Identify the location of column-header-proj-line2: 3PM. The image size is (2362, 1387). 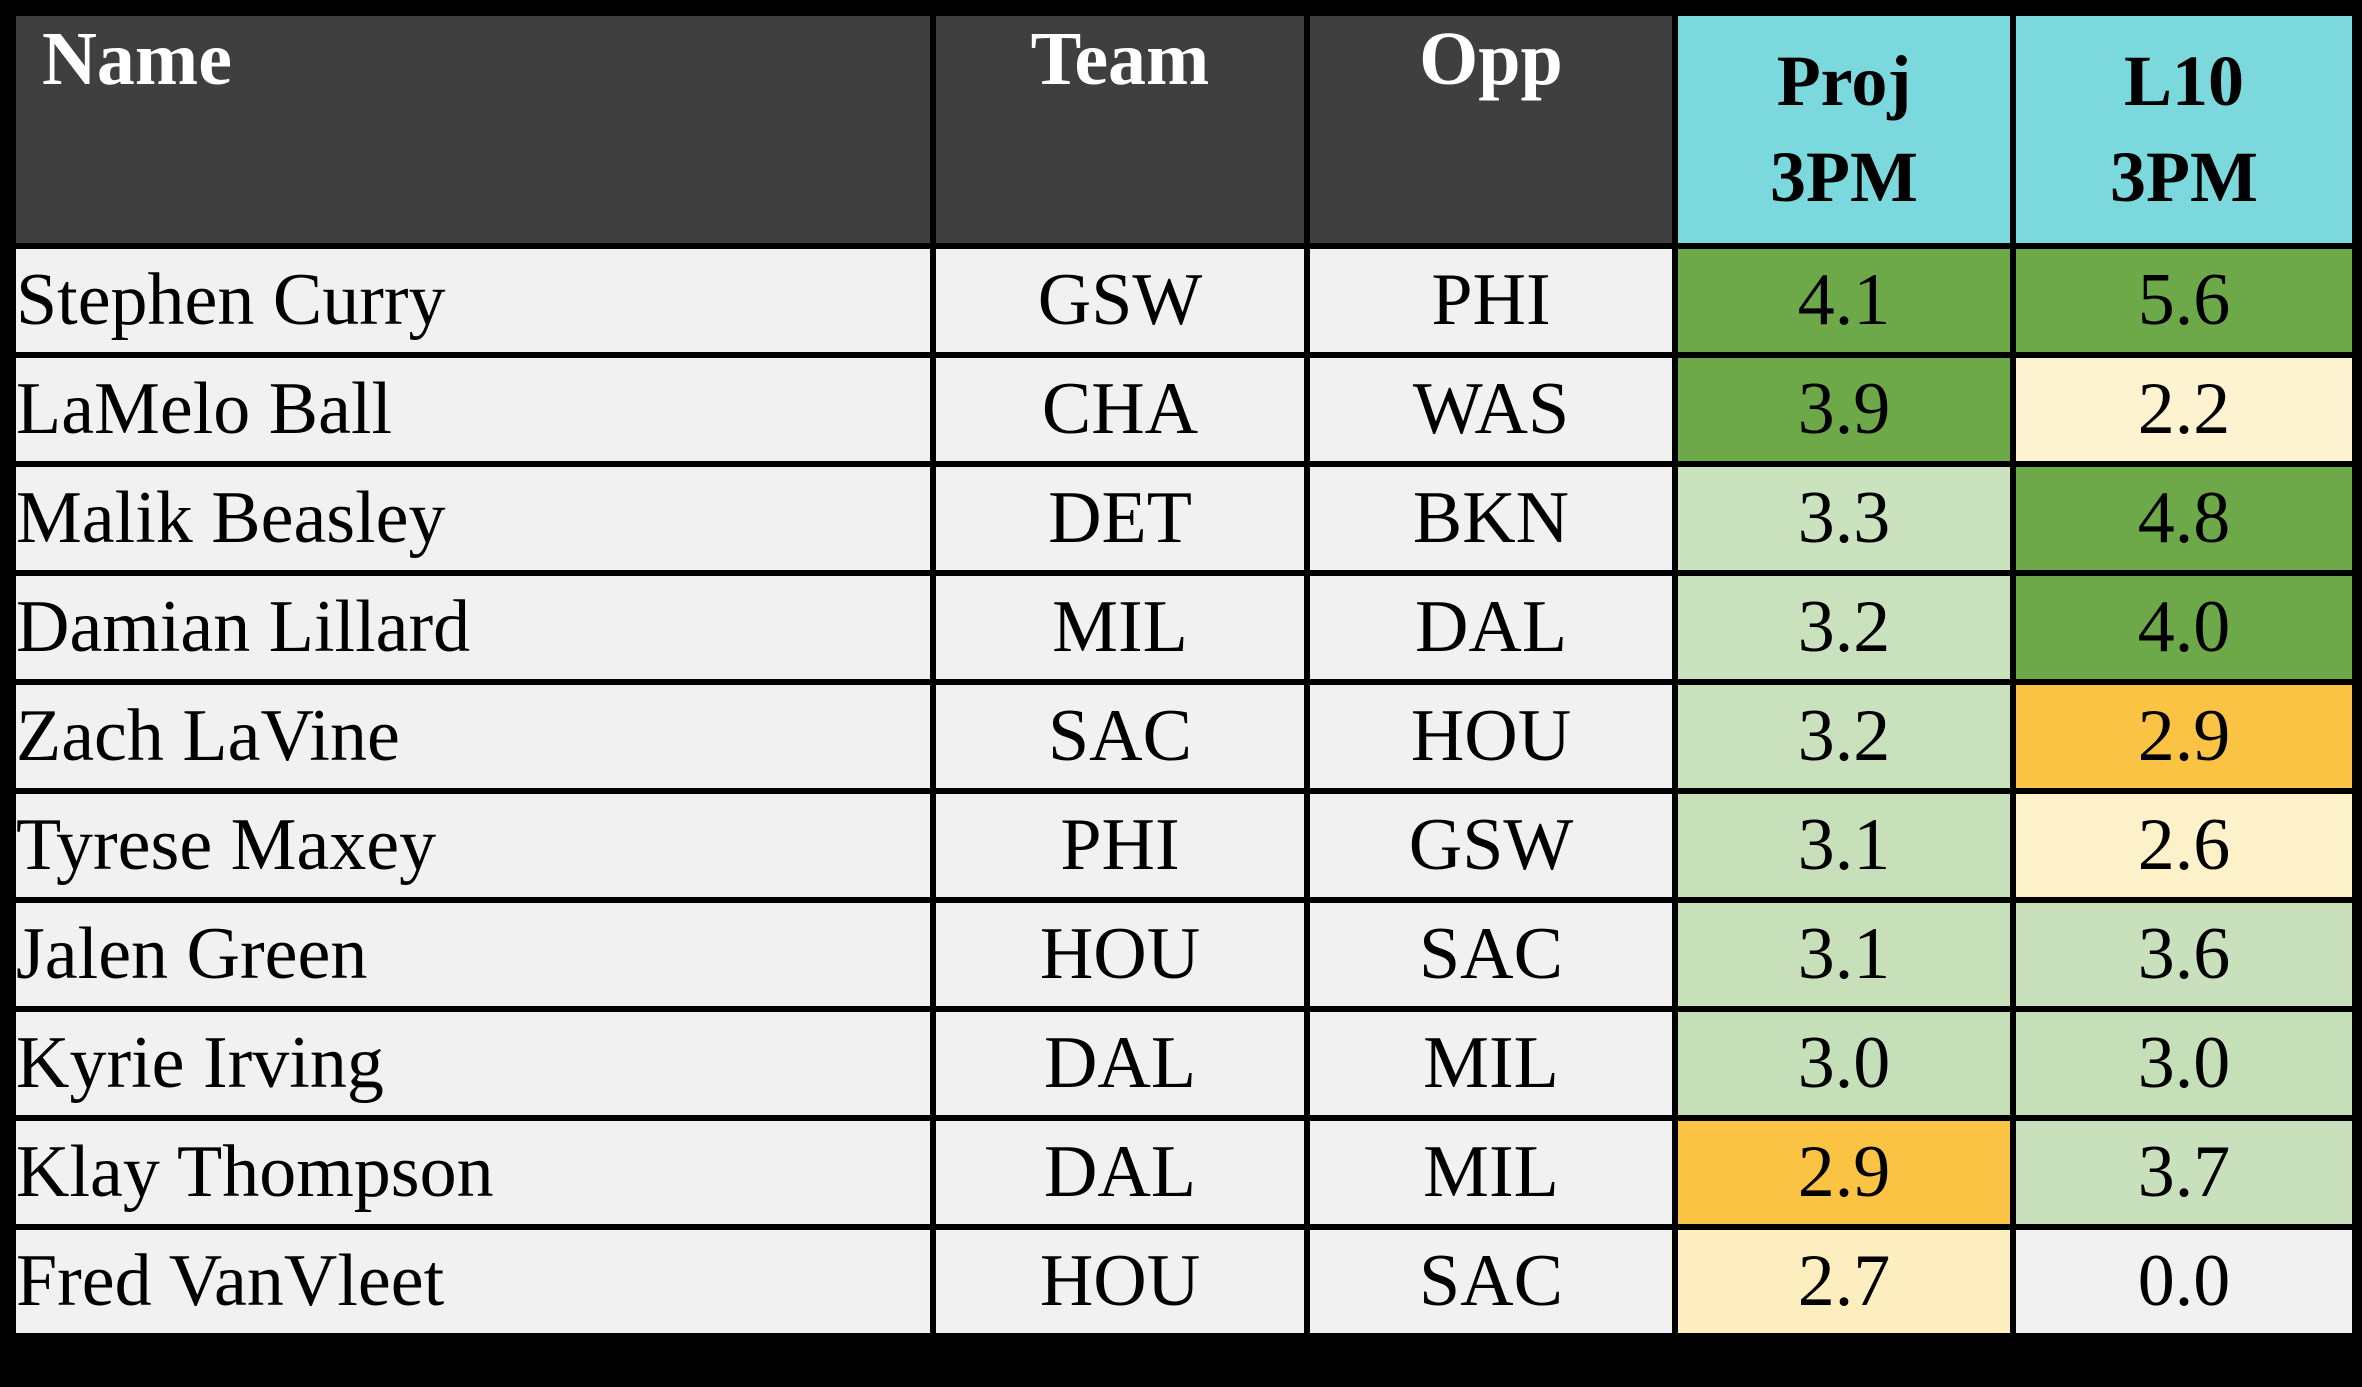
(1844, 176).